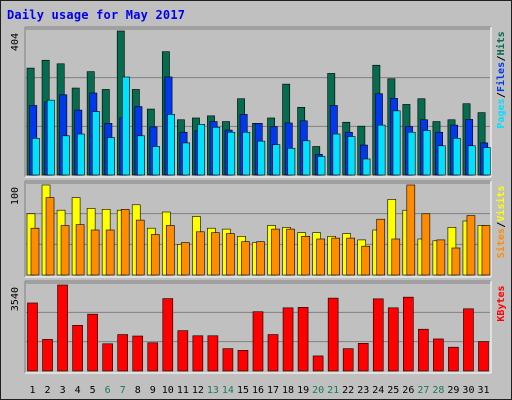 This screenshot has height=400, width=512. I want to click on day-label: 19, so click(303, 390).